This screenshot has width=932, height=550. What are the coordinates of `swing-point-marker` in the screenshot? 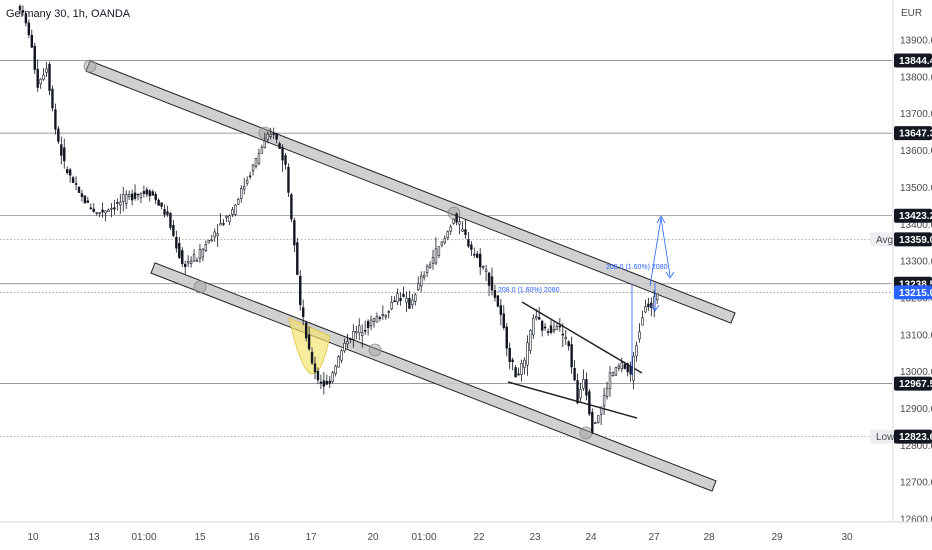 It's located at (375, 350).